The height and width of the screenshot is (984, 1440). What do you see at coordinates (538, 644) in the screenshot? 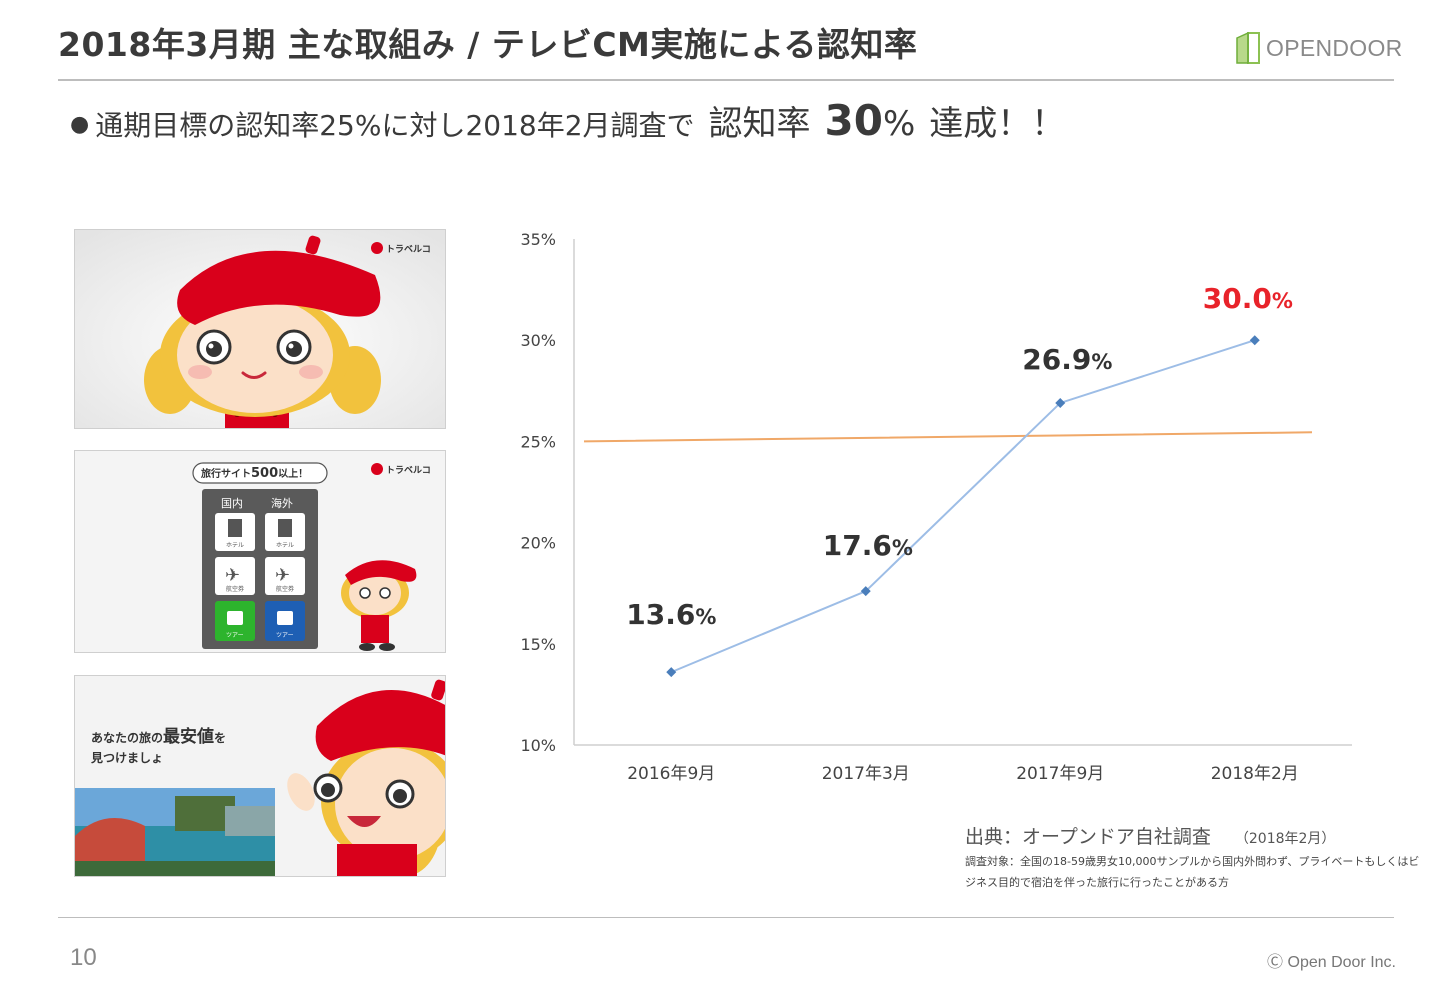
I see `y-tick-label: 15%` at bounding box center [538, 644].